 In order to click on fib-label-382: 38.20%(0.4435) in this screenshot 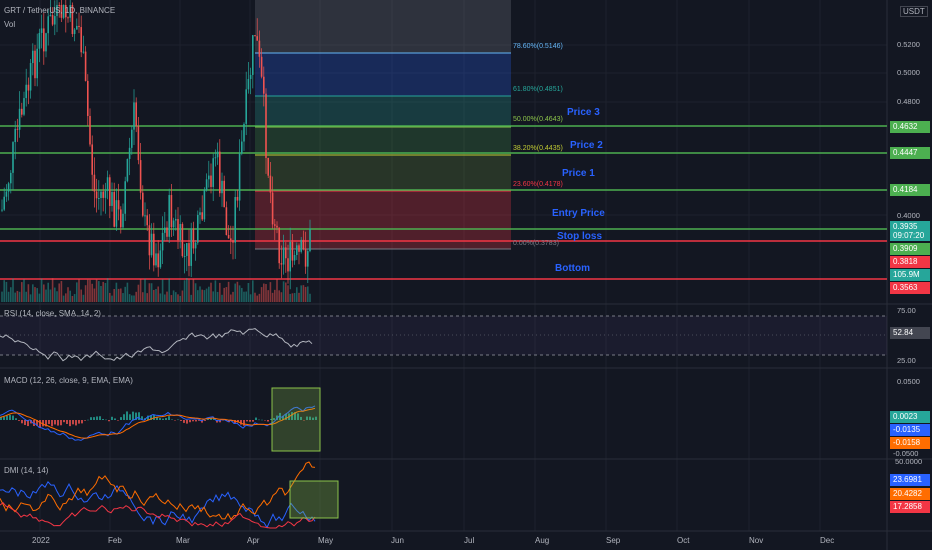, I will do `click(538, 148)`.